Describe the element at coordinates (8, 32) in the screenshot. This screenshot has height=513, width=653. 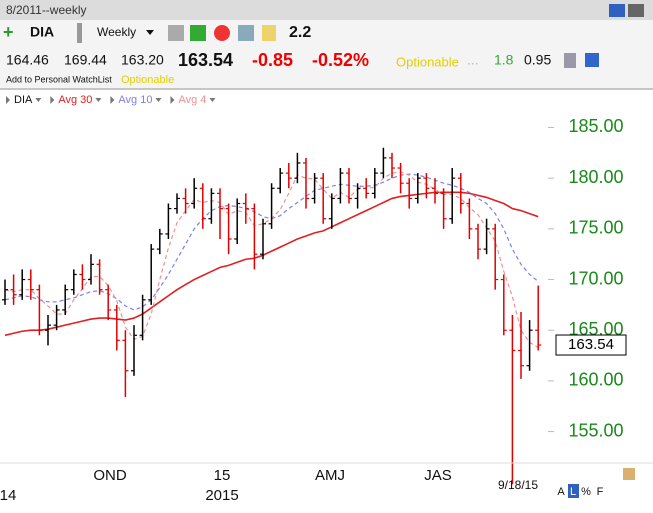
I see `add-icon: +` at that location.